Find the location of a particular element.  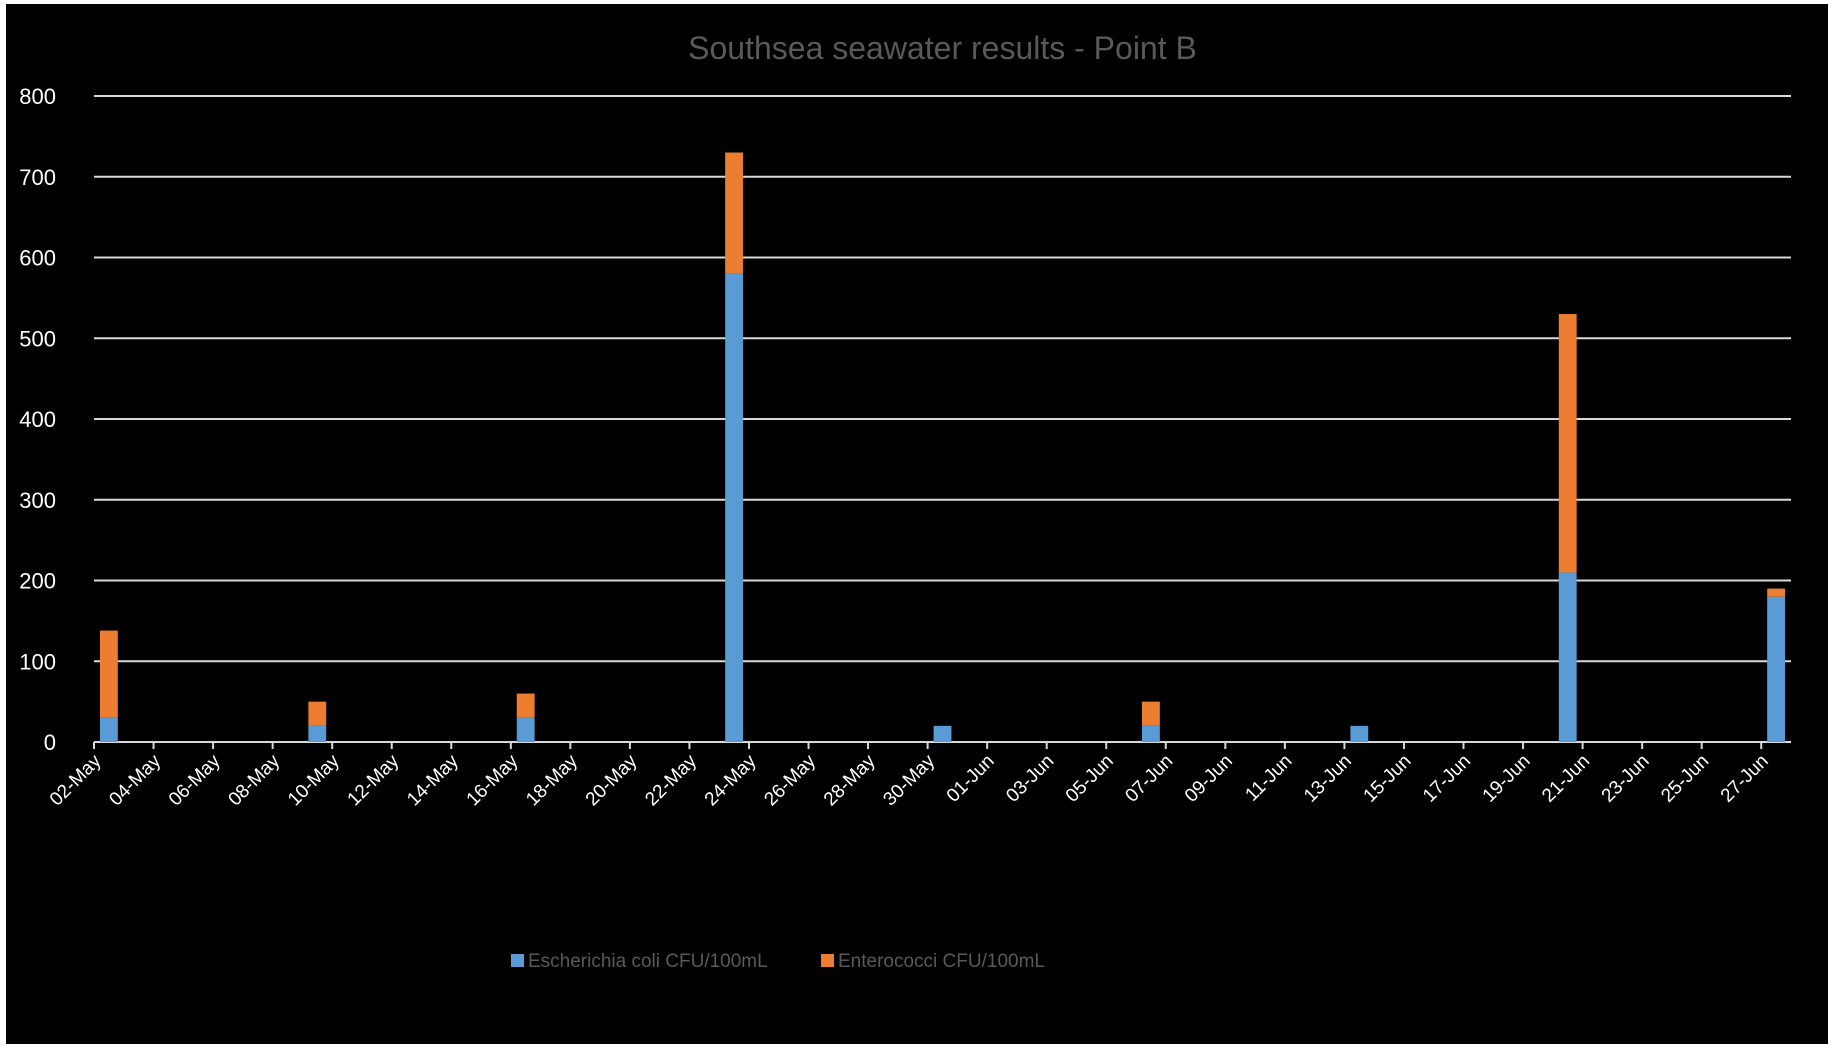

x-tick-label: 18-May is located at coordinates (552, 780).